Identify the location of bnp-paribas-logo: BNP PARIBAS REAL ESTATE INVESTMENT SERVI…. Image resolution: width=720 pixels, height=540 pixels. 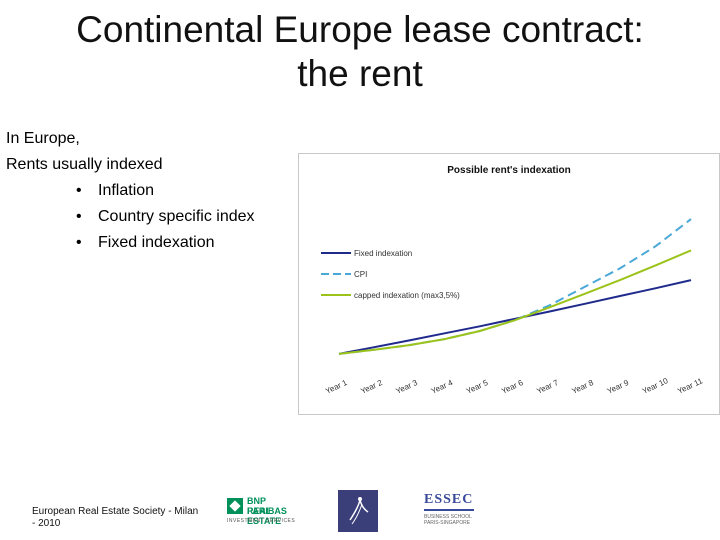
(267, 512).